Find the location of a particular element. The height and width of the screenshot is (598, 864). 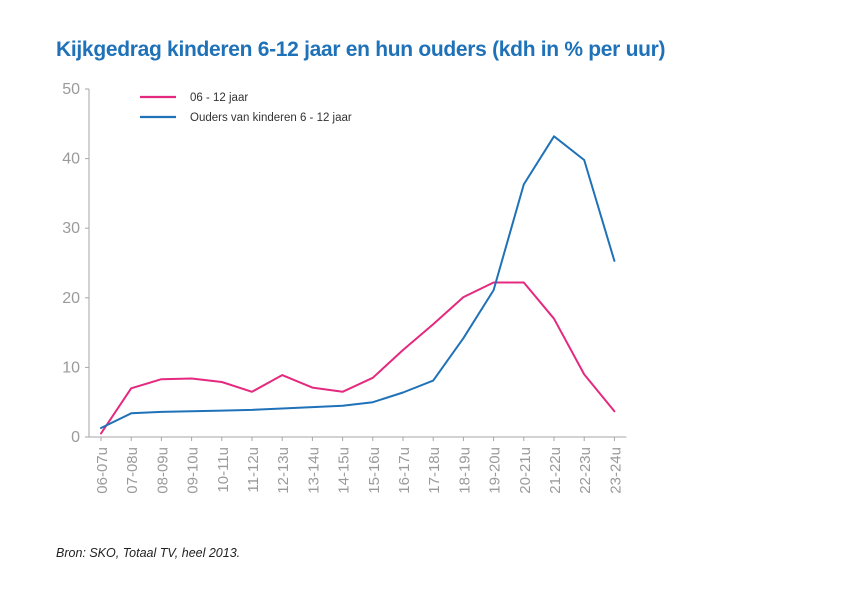

y-tick-label: 30 is located at coordinates (71, 228).